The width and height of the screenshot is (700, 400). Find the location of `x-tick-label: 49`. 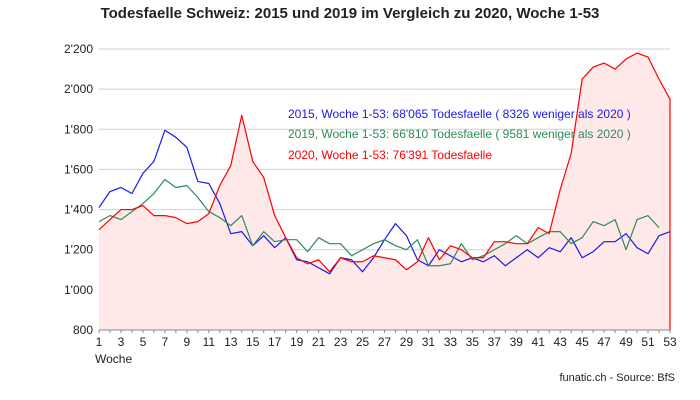

x-tick-label: 49 is located at coordinates (626, 342).